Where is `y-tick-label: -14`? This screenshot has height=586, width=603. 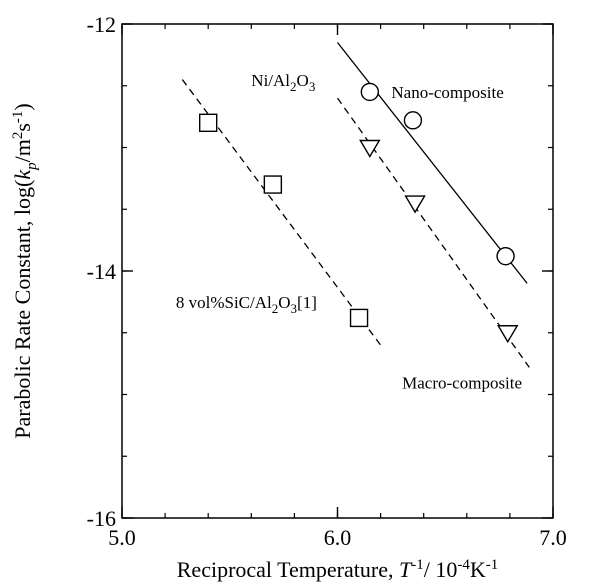 y-tick-label: -14 is located at coordinates (101, 271).